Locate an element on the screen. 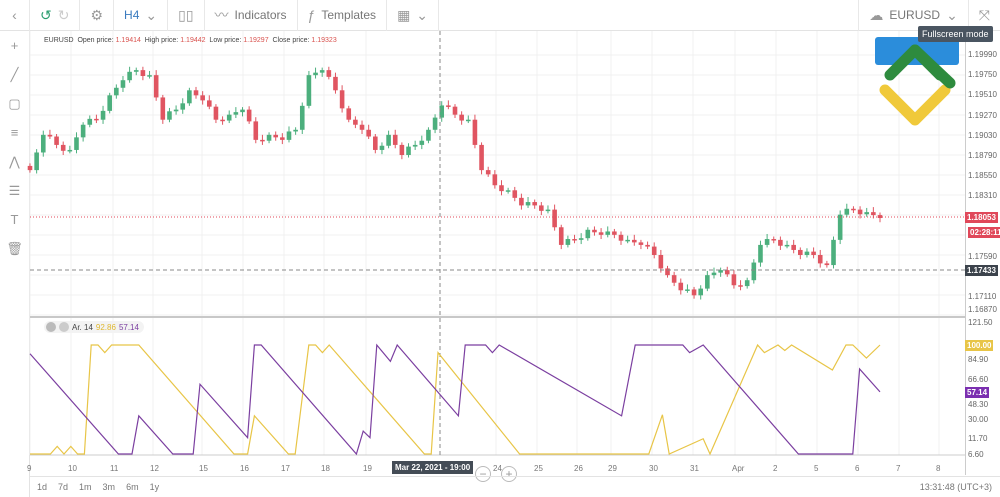 The width and height of the screenshot is (1000, 497). line-tool: ╱ is located at coordinates (14, 74).